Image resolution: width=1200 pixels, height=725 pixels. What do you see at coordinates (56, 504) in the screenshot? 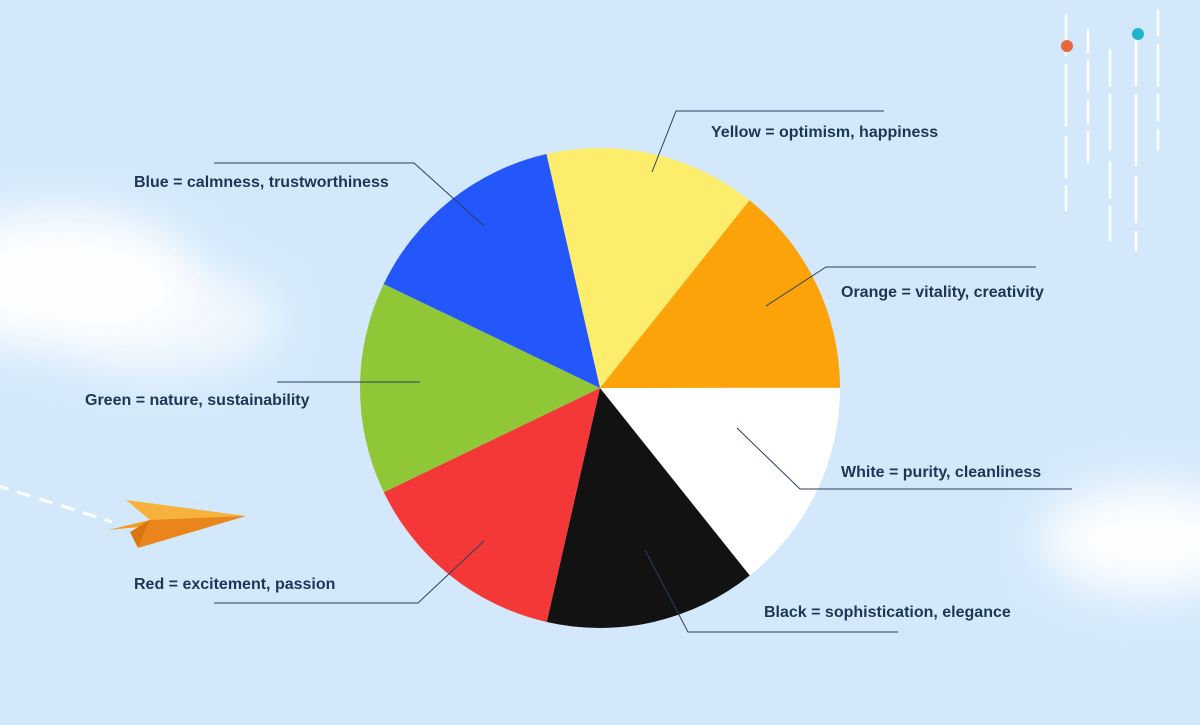
I see `dashed-flight-path` at bounding box center [56, 504].